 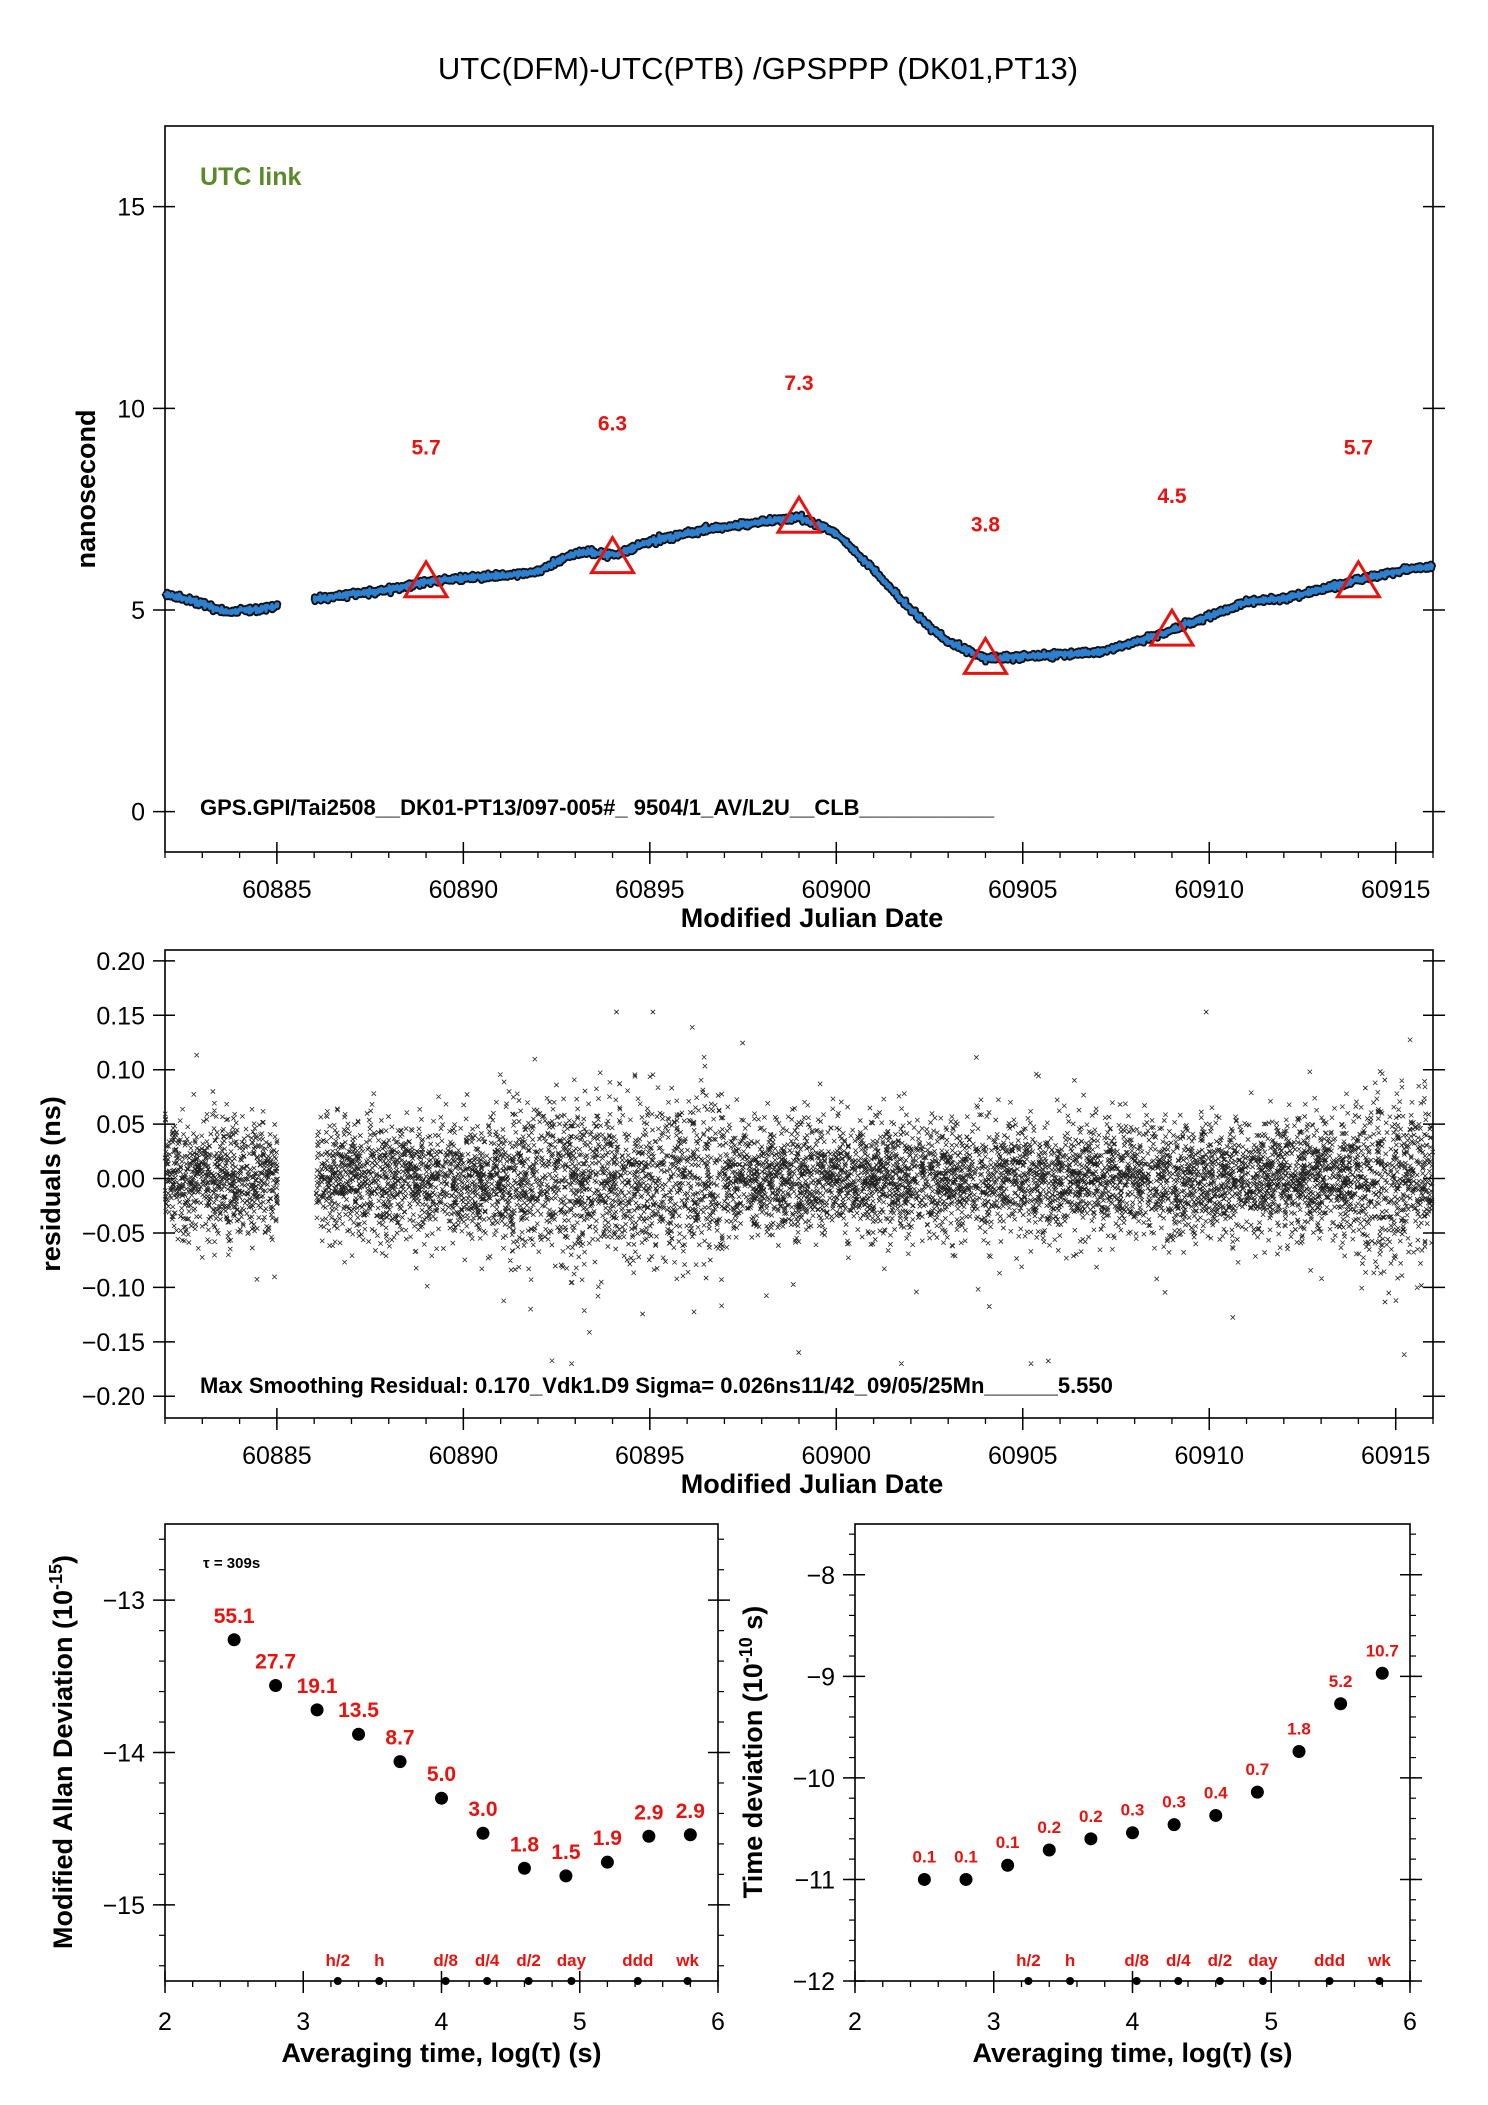 I want to click on deviation-label: 1.5, so click(x=566, y=1852).